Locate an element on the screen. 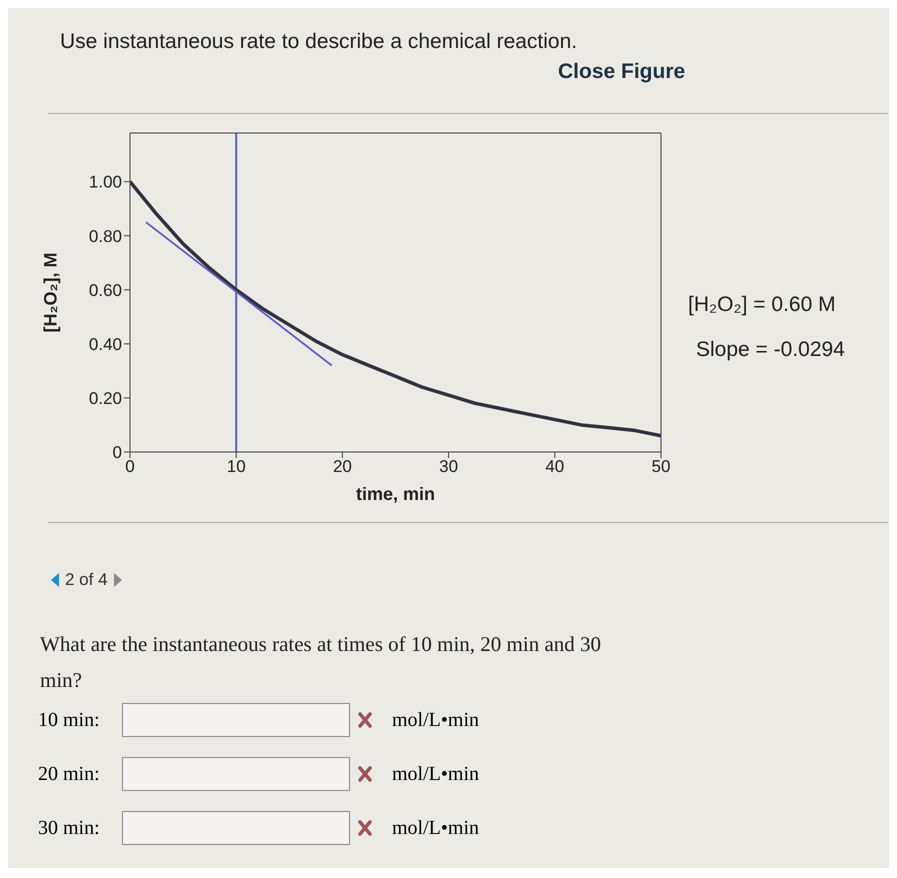 Image resolution: width=897 pixels, height=878 pixels. text: 20 min: is located at coordinates (69, 774).